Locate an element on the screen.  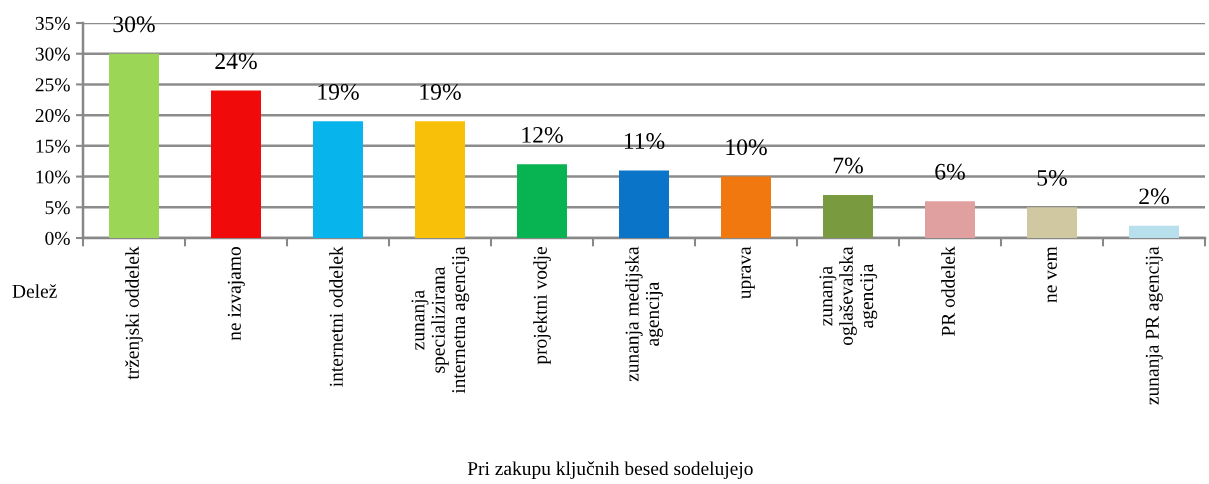
x-tick-label: zunanja oglaševalska agencija is located at coordinates (848, 295).